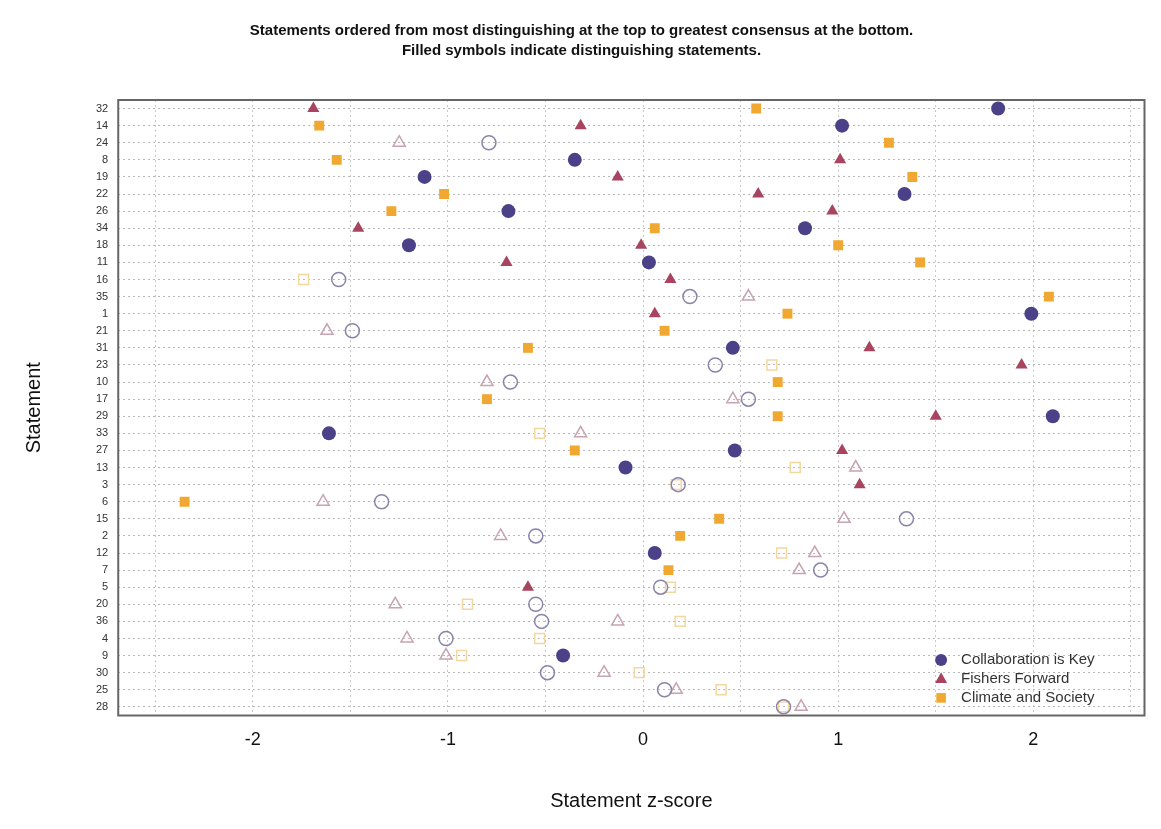  Describe the element at coordinates (102, 449) in the screenshot. I see `y-tick-label: 27` at that location.